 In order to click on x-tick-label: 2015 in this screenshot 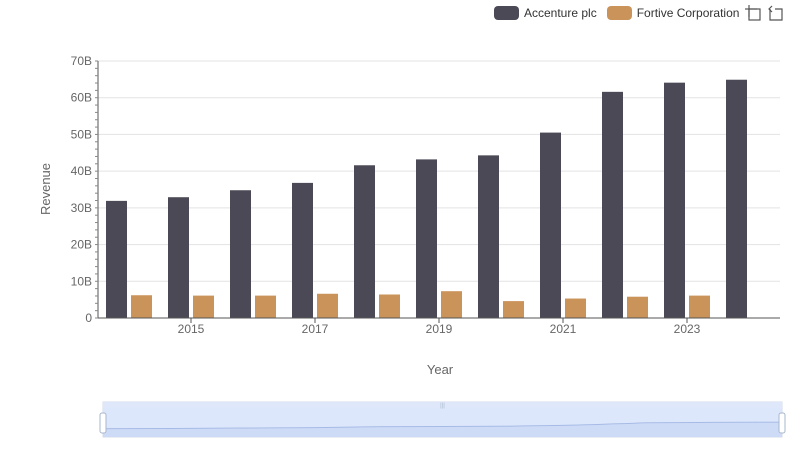, I will do `click(191, 329)`.